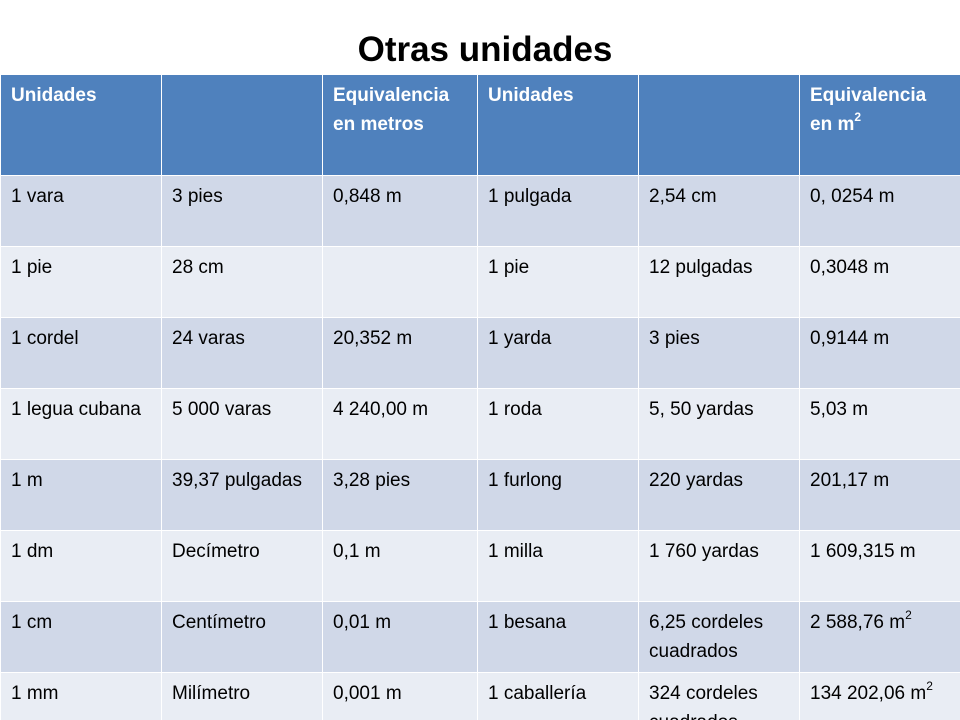  What do you see at coordinates (400, 211) in the screenshot?
I see `table-cell: 0,848 m` at bounding box center [400, 211].